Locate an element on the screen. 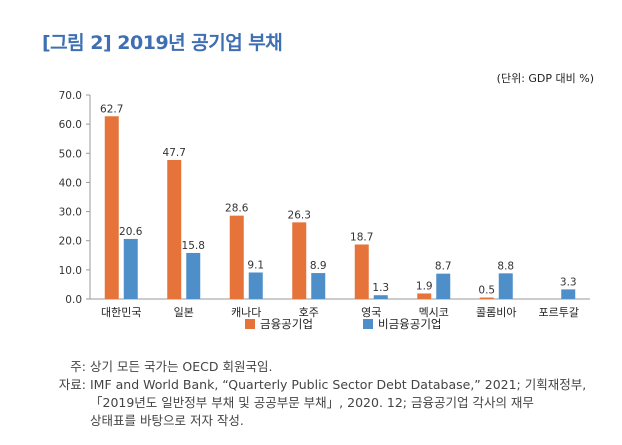 Image resolution: width=622 pixels, height=445 pixels. legend-label: 비금융공기업 is located at coordinates (409, 324).